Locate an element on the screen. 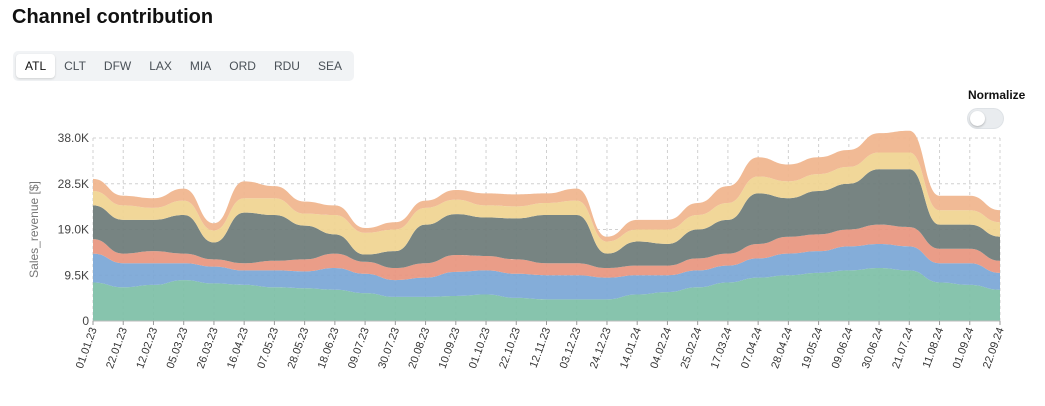 This screenshot has height=406, width=1045. x-tick-label: 03.12.23 is located at coordinates (571, 348).